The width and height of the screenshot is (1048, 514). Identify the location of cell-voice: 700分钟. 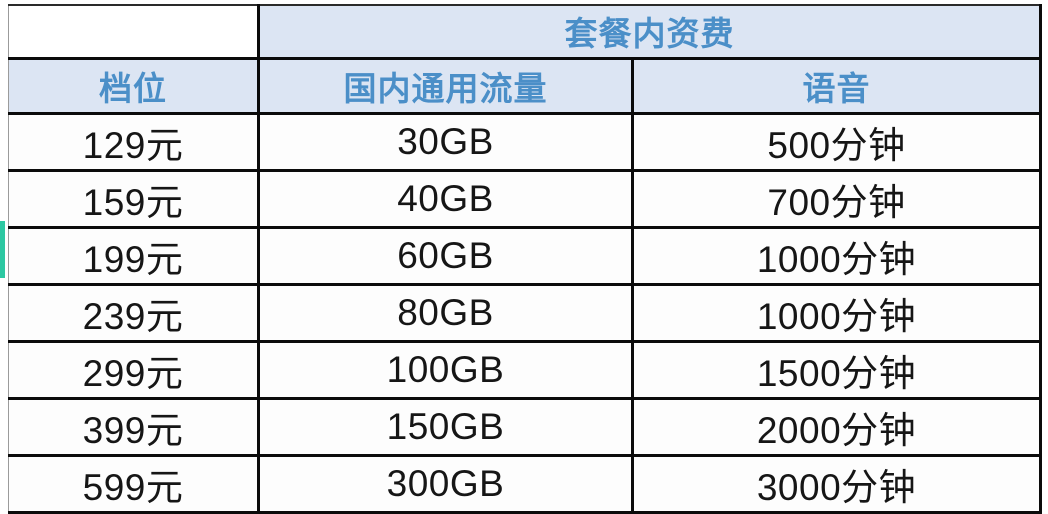
(836, 198).